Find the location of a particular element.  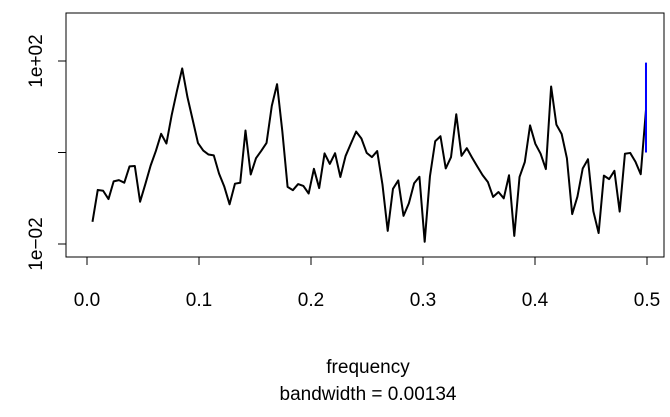

y-tick-label: 1e−02 is located at coordinates (36, 243).